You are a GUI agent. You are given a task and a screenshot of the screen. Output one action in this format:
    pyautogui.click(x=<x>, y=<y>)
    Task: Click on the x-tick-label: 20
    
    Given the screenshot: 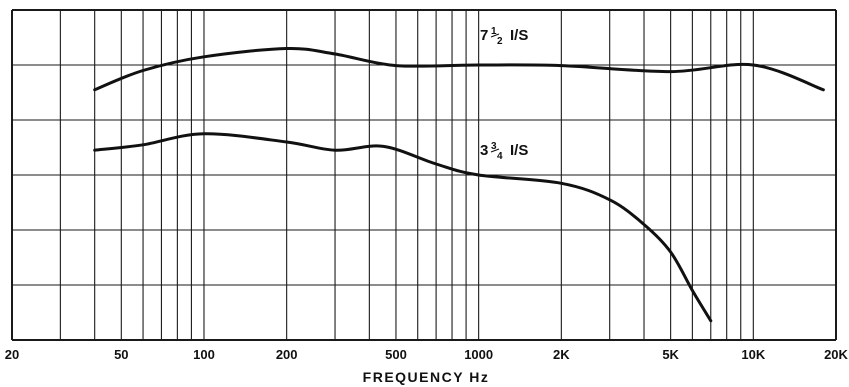 What is the action you would take?
    pyautogui.click(x=12, y=354)
    